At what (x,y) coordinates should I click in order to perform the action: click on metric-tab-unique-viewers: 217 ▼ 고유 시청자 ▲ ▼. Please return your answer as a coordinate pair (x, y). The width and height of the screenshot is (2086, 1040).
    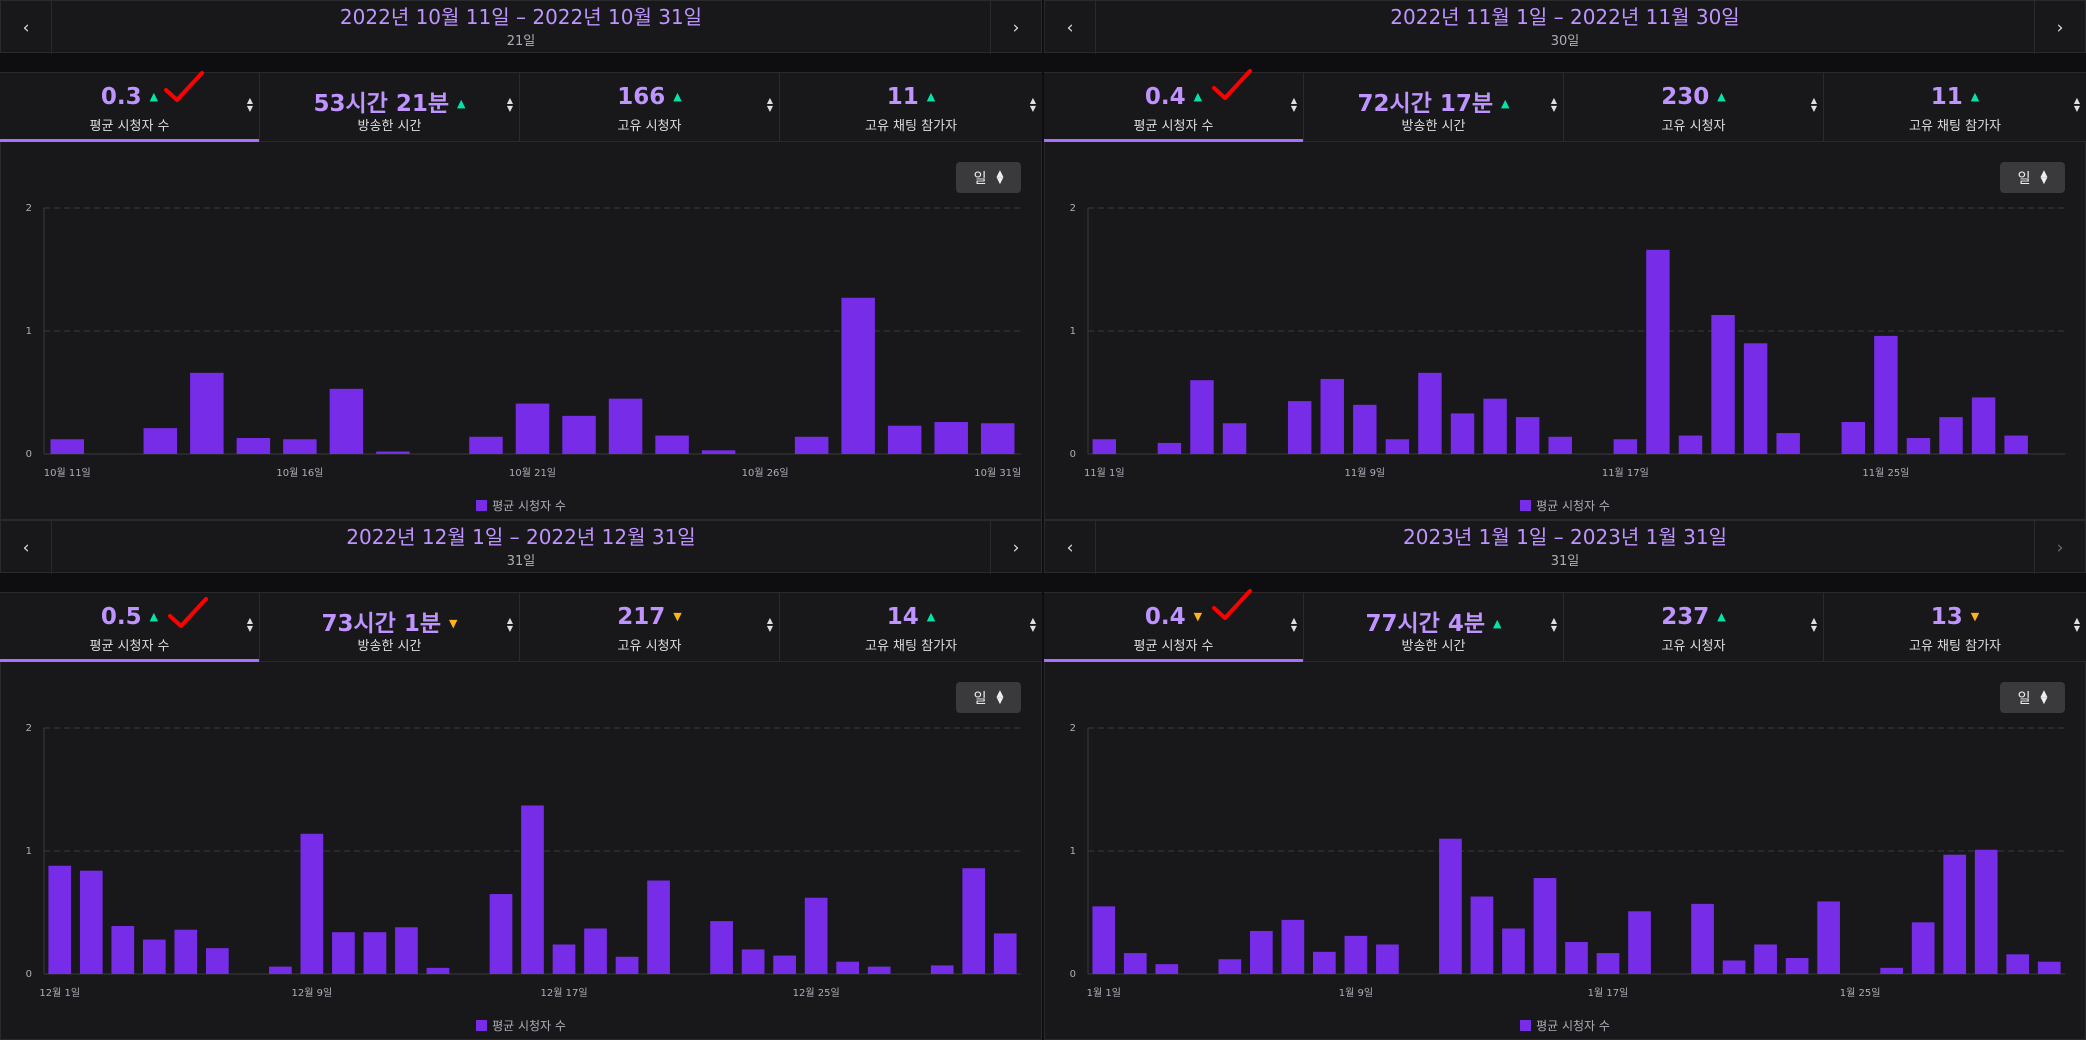
    Looking at the image, I should click on (650, 627).